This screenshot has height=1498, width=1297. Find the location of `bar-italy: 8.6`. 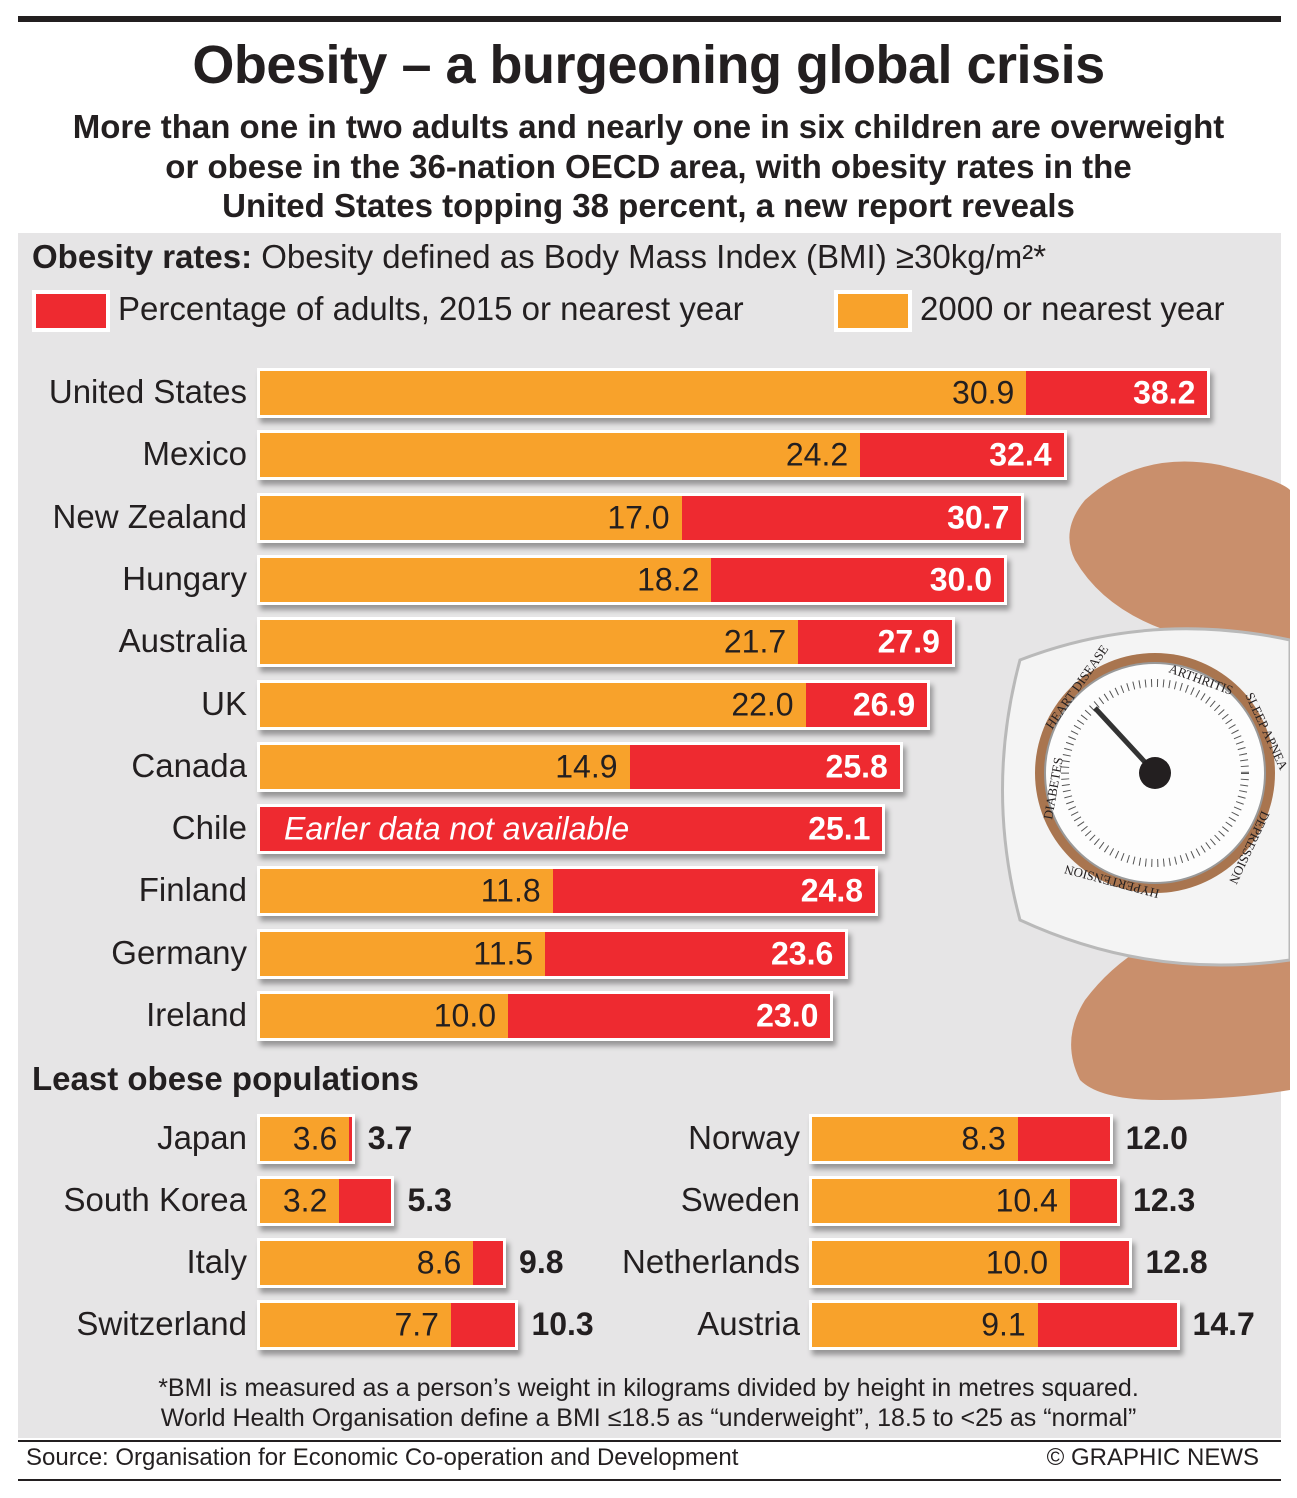

bar-italy: 8.6 is located at coordinates (382, 1263).